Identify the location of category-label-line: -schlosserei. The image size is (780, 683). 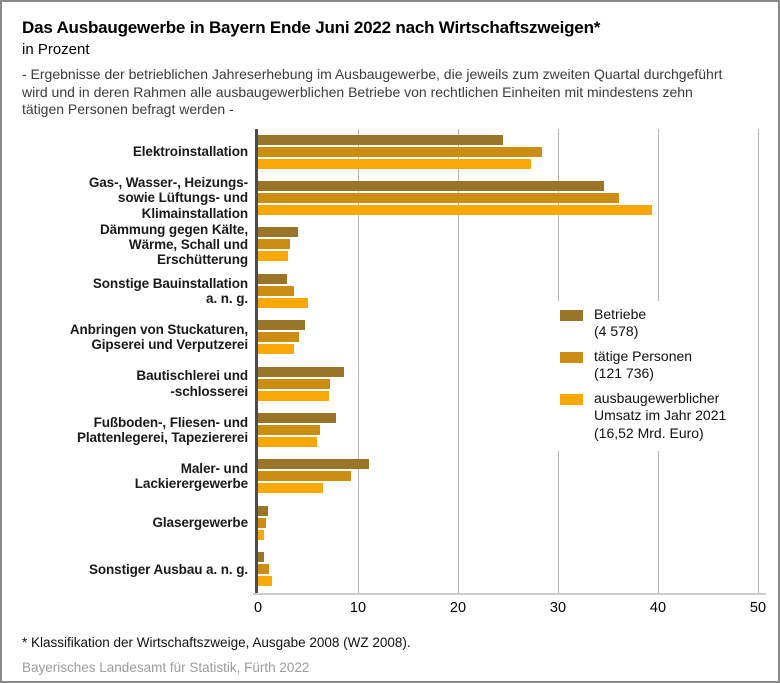
(209, 391).